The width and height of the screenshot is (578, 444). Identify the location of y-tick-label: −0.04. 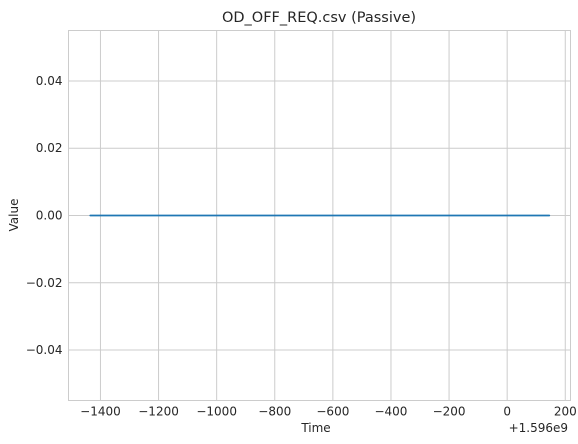
(44, 350).